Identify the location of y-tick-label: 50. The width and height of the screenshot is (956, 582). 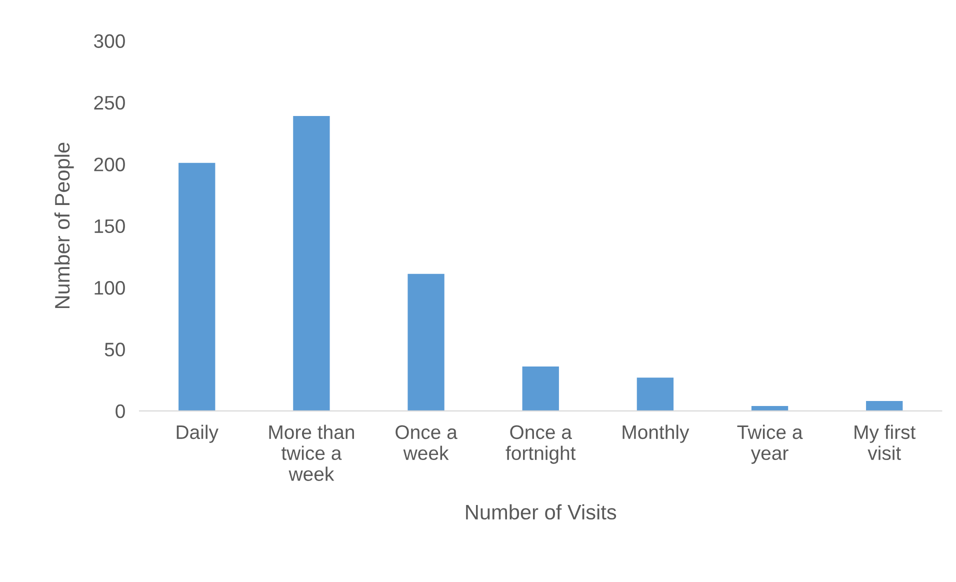
(114, 349).